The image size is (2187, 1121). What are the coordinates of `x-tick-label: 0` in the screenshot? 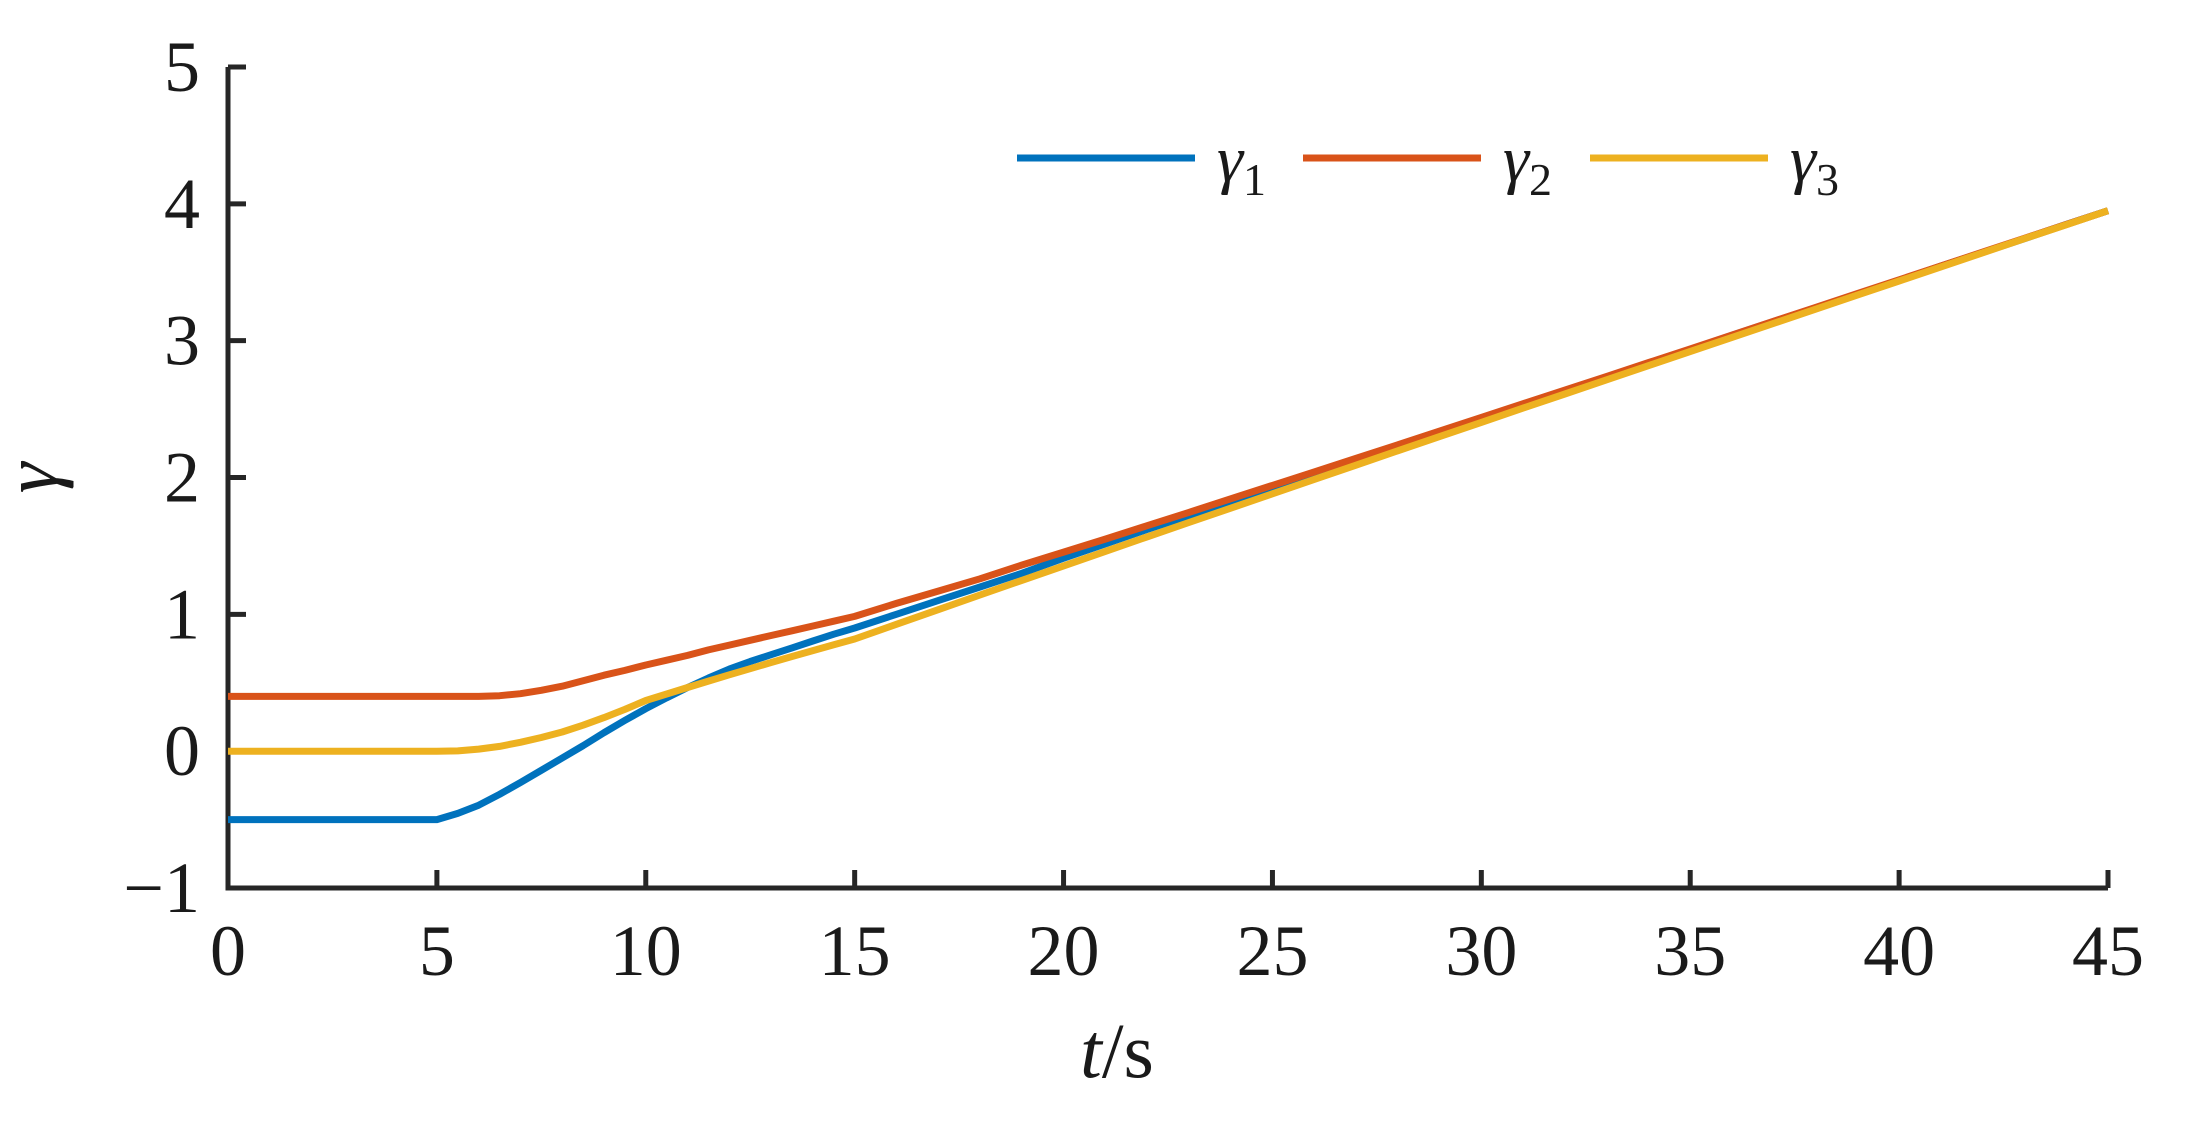 It's located at (228, 951).